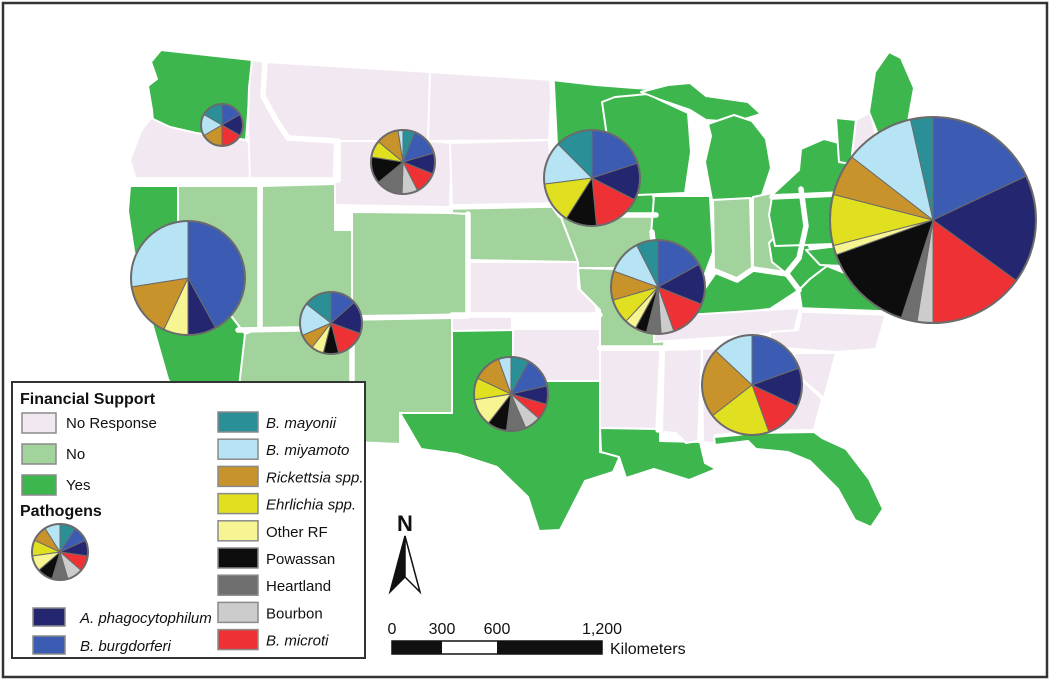  I want to click on legend-swatch-yes, so click(39, 485).